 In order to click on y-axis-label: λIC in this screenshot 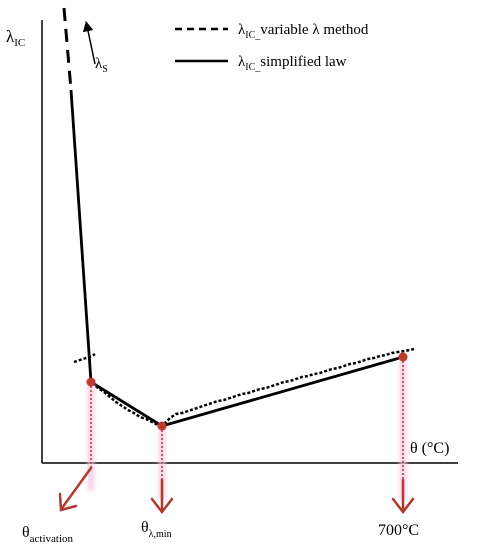, I will do `click(15, 38)`.